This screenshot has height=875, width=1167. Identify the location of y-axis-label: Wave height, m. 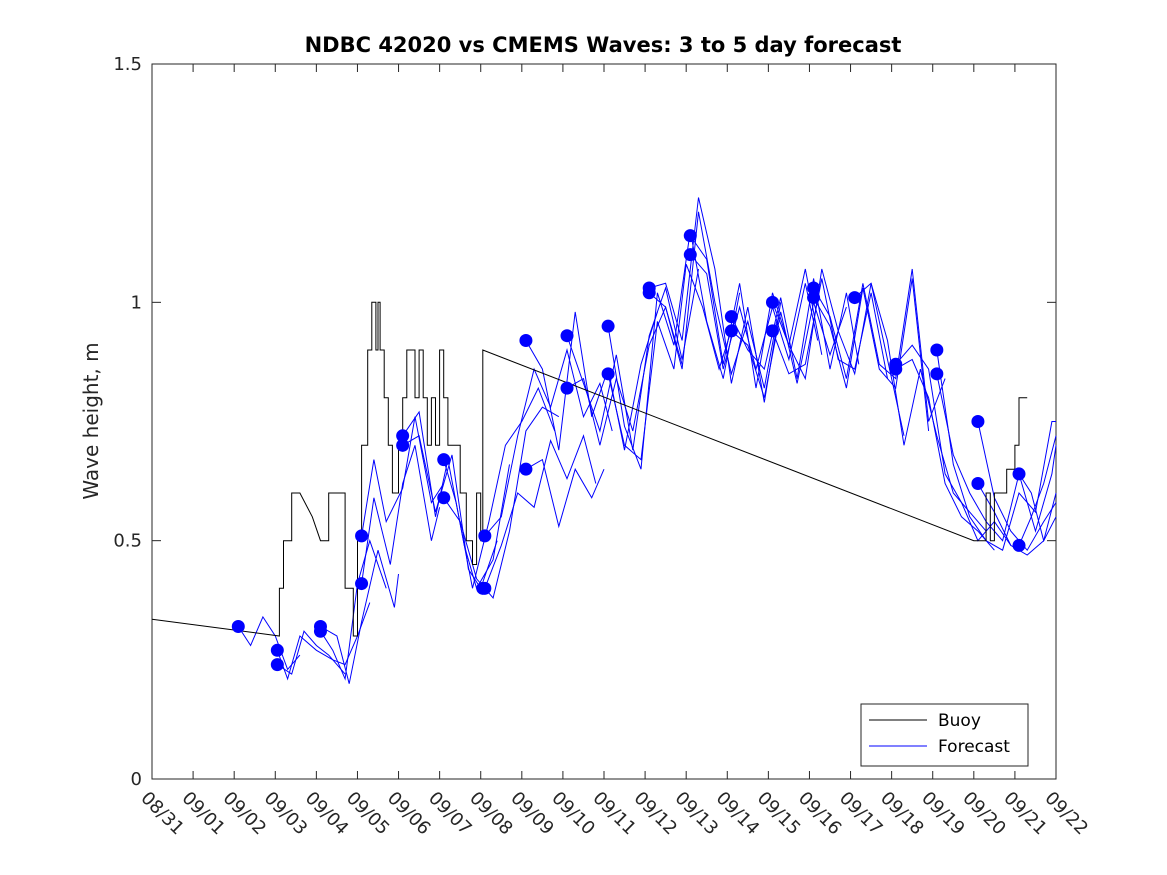
(91, 420).